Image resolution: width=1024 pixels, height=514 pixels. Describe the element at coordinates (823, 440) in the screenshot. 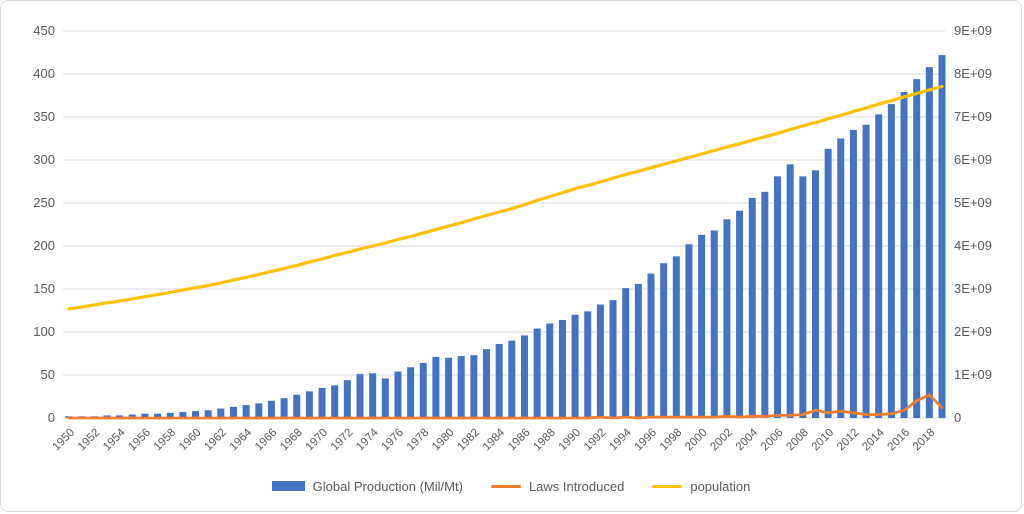

I see `x-axis-tick-label: 2010` at that location.